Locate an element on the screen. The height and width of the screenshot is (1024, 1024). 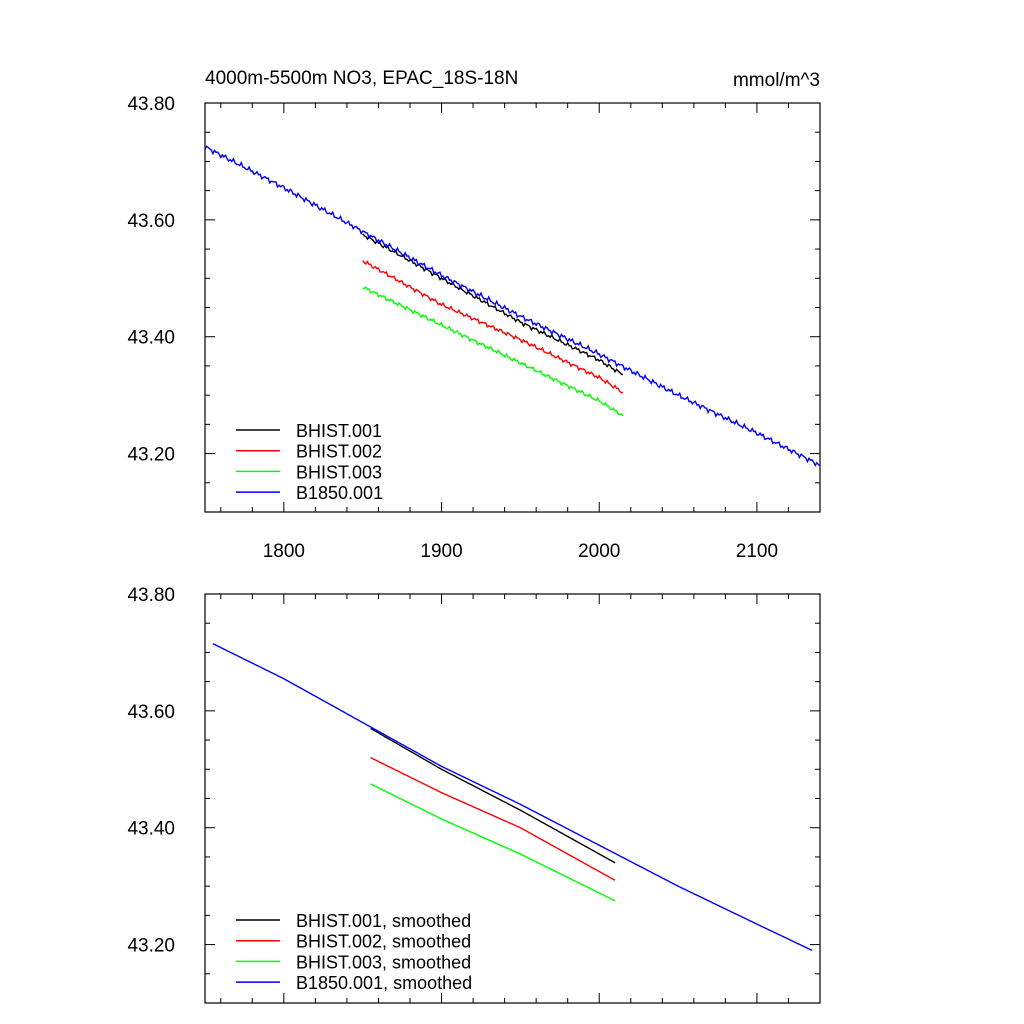
x-tick-label: 2100 is located at coordinates (757, 551).